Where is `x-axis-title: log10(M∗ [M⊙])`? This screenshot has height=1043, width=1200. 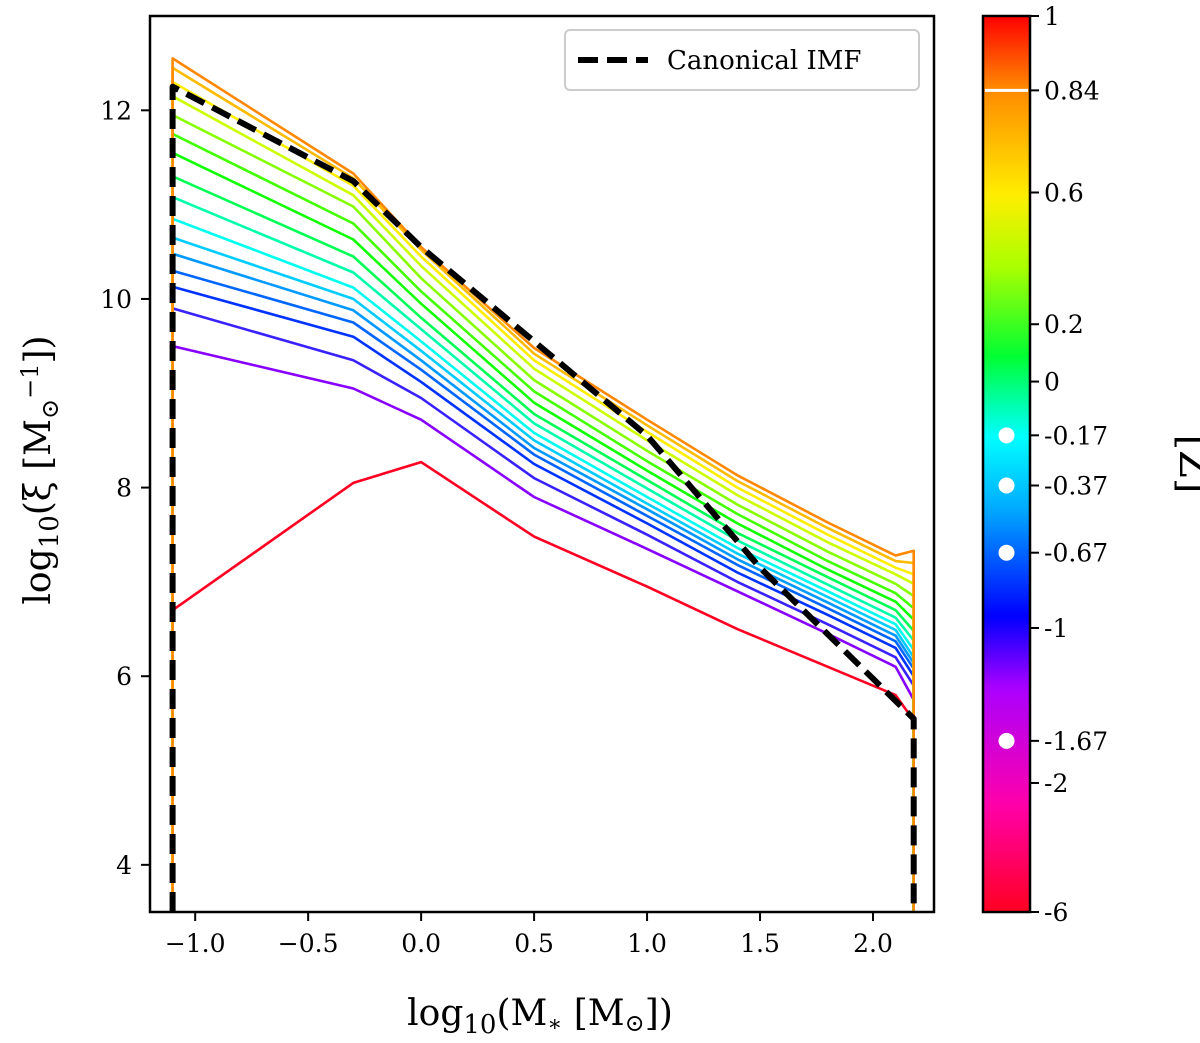 x-axis-title: log10(M∗ [M⊙]) is located at coordinates (540, 1016).